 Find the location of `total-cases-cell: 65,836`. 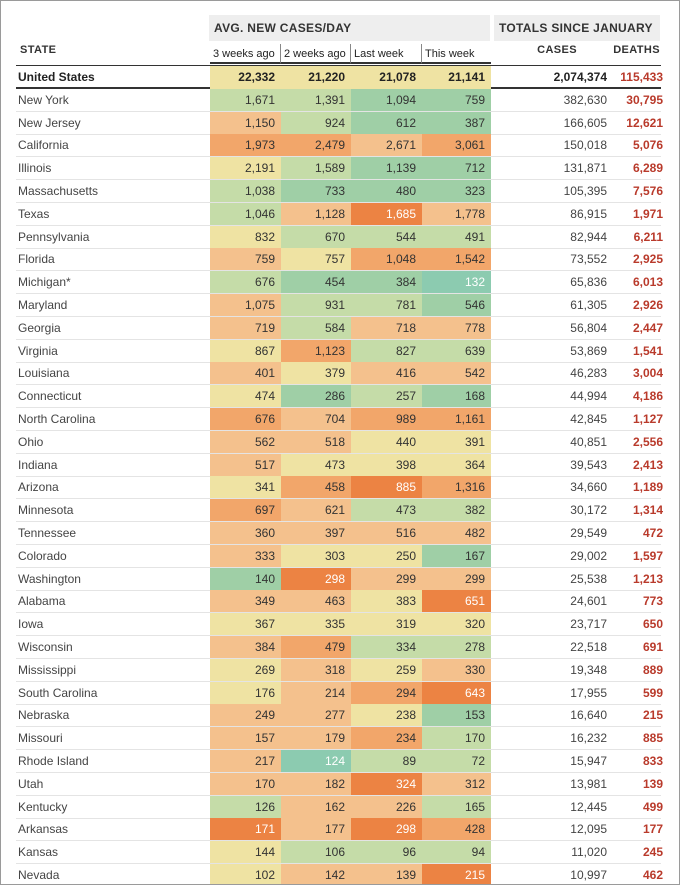

total-cases-cell: 65,836 is located at coordinates (588, 282).